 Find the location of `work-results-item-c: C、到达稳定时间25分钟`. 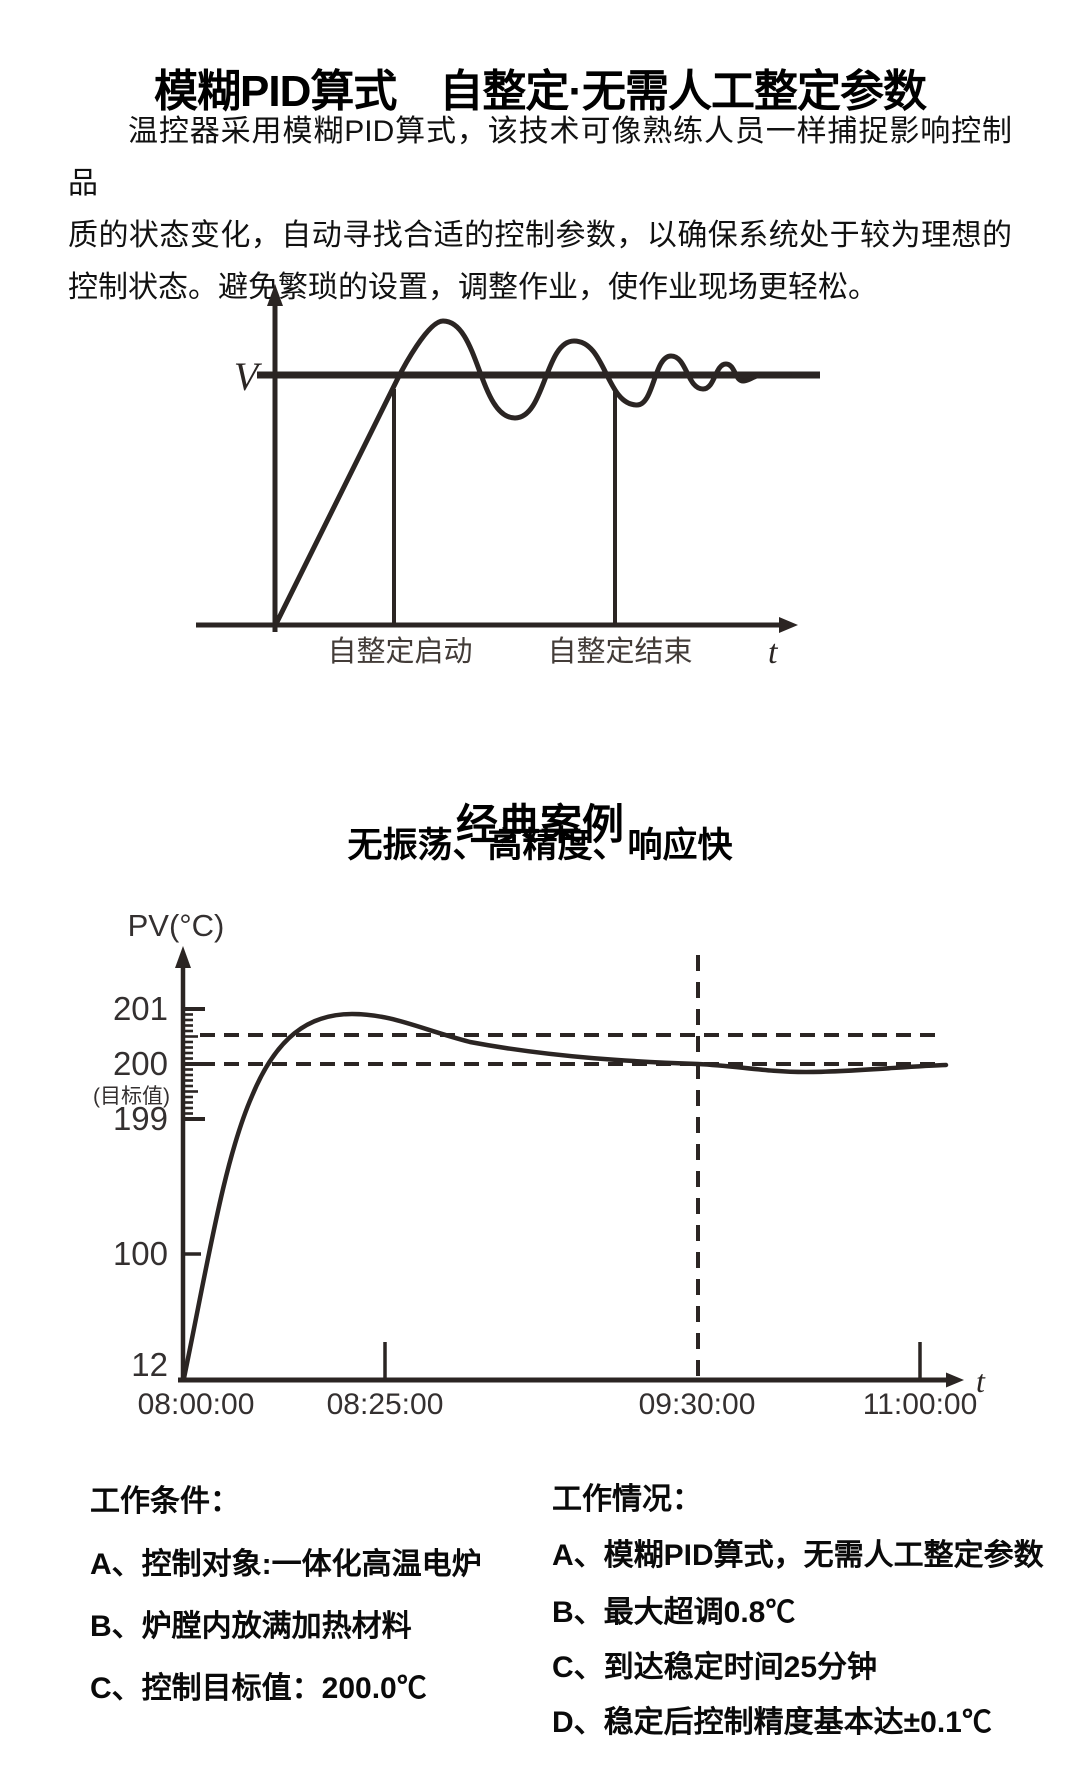

work-results-item-c: C、到达稳定时间25分钟 is located at coordinates (715, 1667).